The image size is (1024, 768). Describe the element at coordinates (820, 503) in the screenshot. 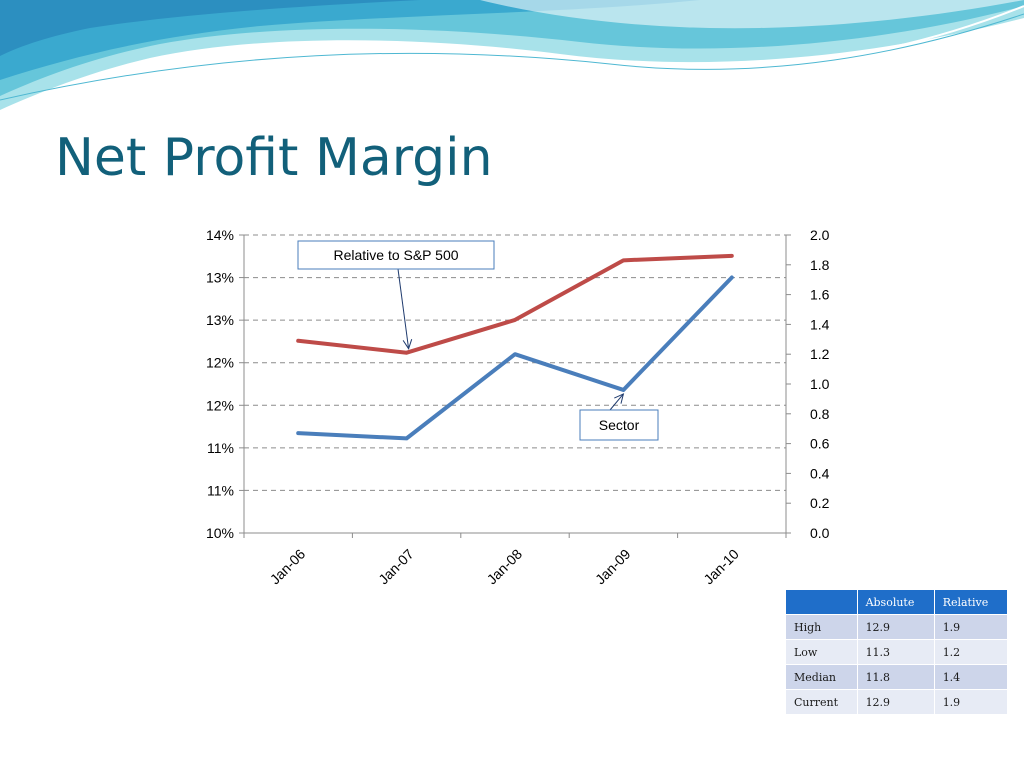

I see `right-tick-label: 0.2` at that location.